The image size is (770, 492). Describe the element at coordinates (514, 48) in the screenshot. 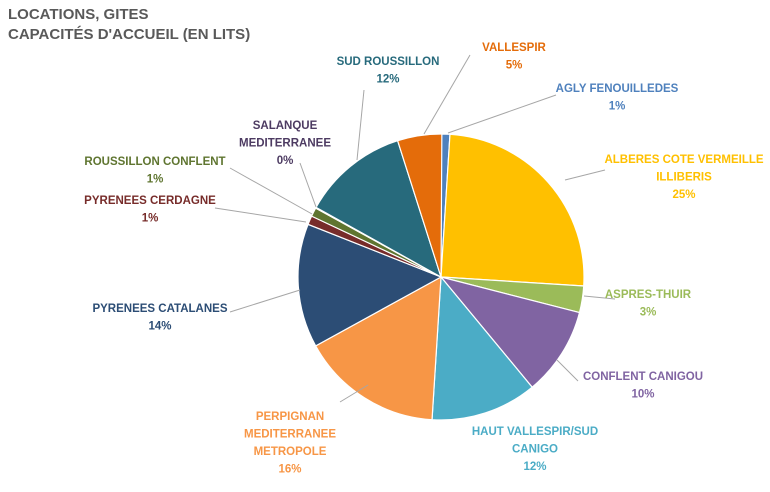

I see `slice-name-label: VALLESPIR` at that location.